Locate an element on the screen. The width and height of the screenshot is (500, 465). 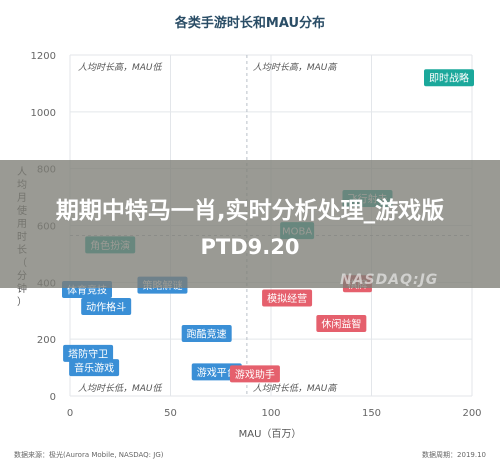
chart-title: 各类手游时长和MAU分布 is located at coordinates (249, 23).